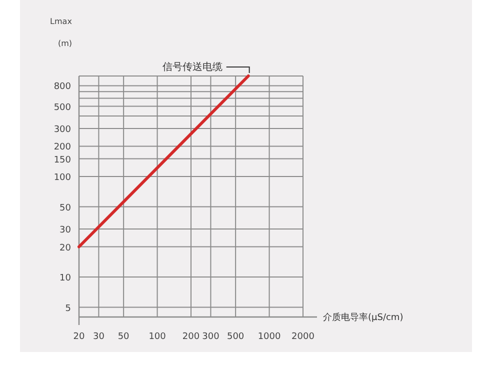 Image resolution: width=504 pixels, height=367 pixels. Describe the element at coordinates (363, 317) in the screenshot. I see `x-axis-title: 介质电导率(μS/cm)` at that location.